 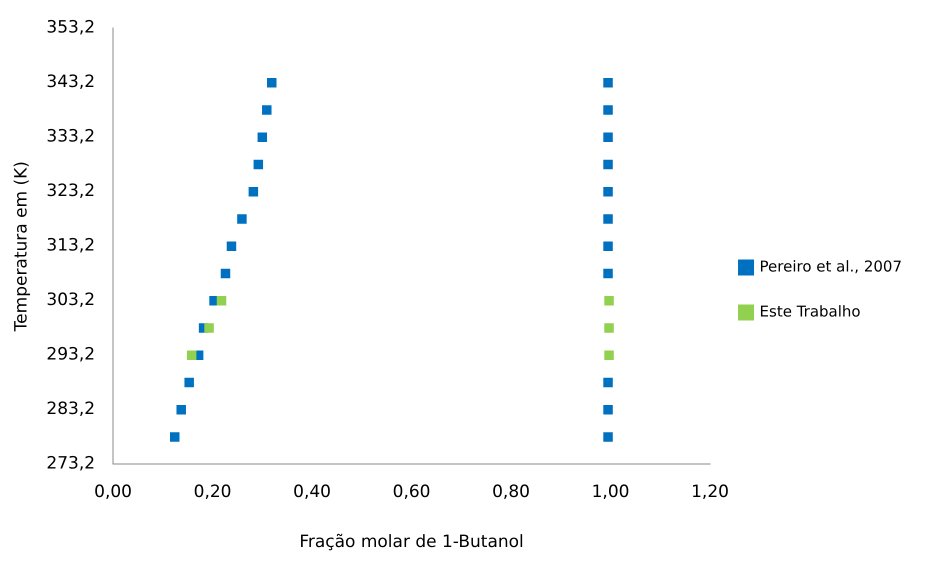 I want to click on y-tick-label: 283,2, so click(x=71, y=409).